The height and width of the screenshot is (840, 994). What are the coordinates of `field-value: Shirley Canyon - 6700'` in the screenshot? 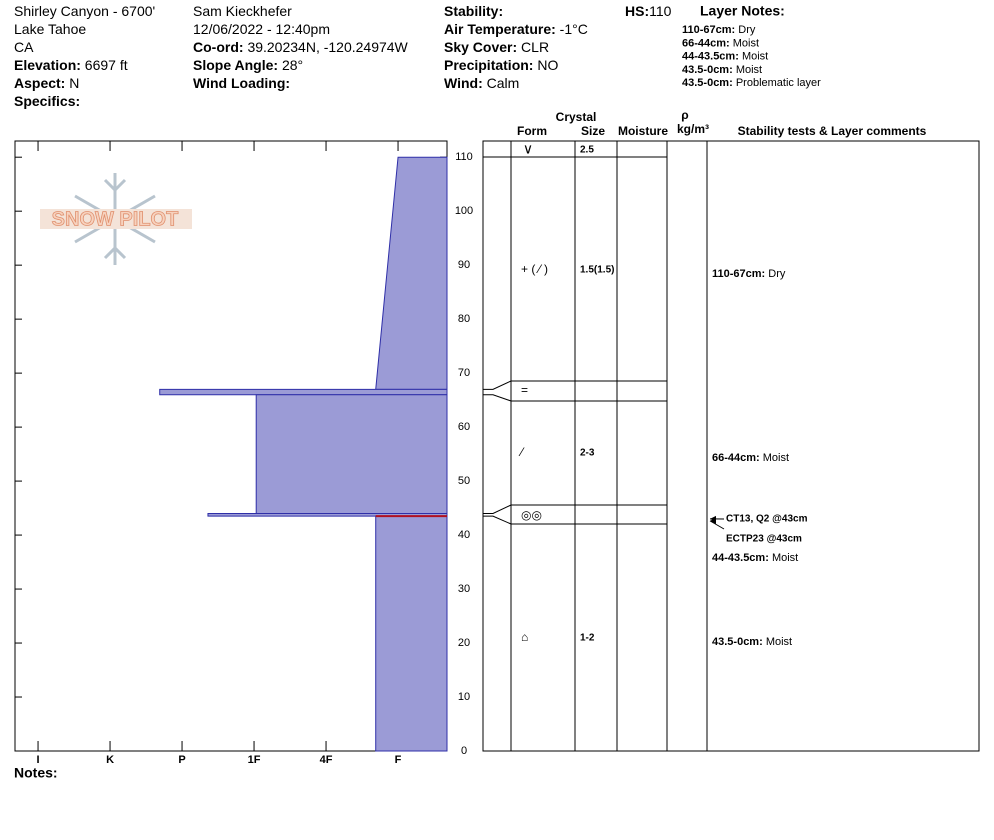 It's located at (84, 11).